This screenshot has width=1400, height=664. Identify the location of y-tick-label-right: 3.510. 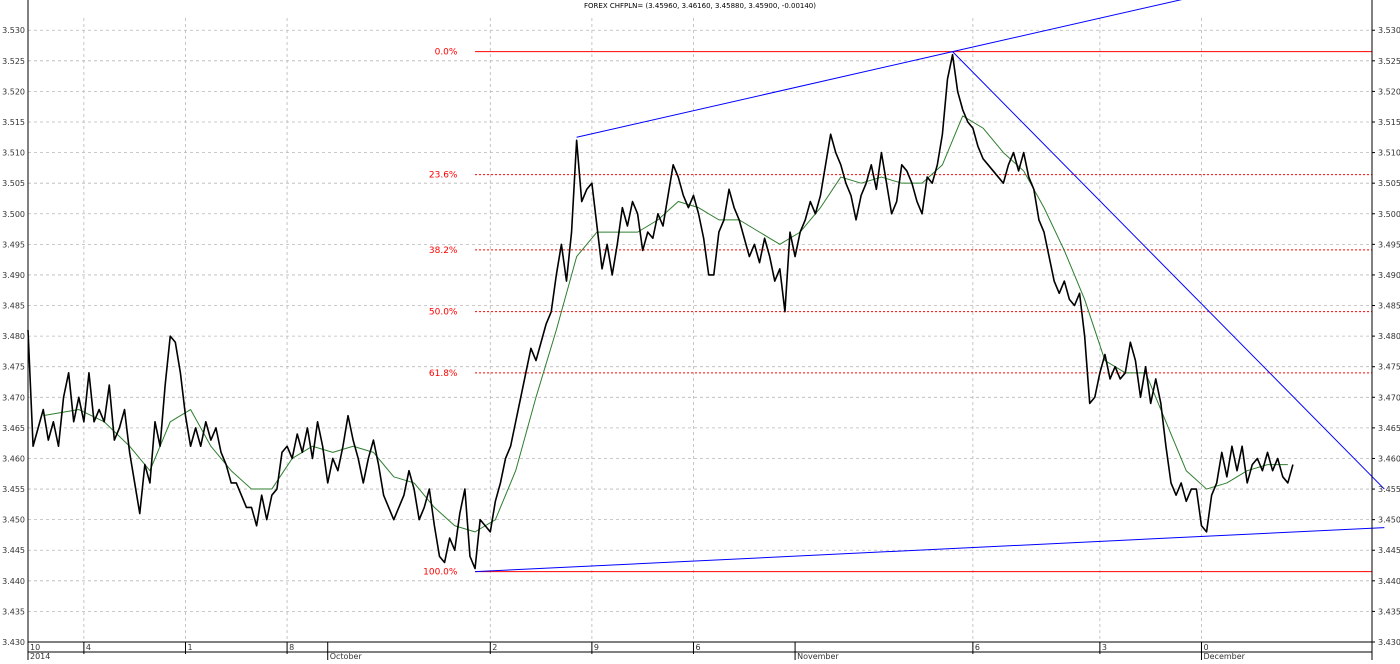
(1389, 153).